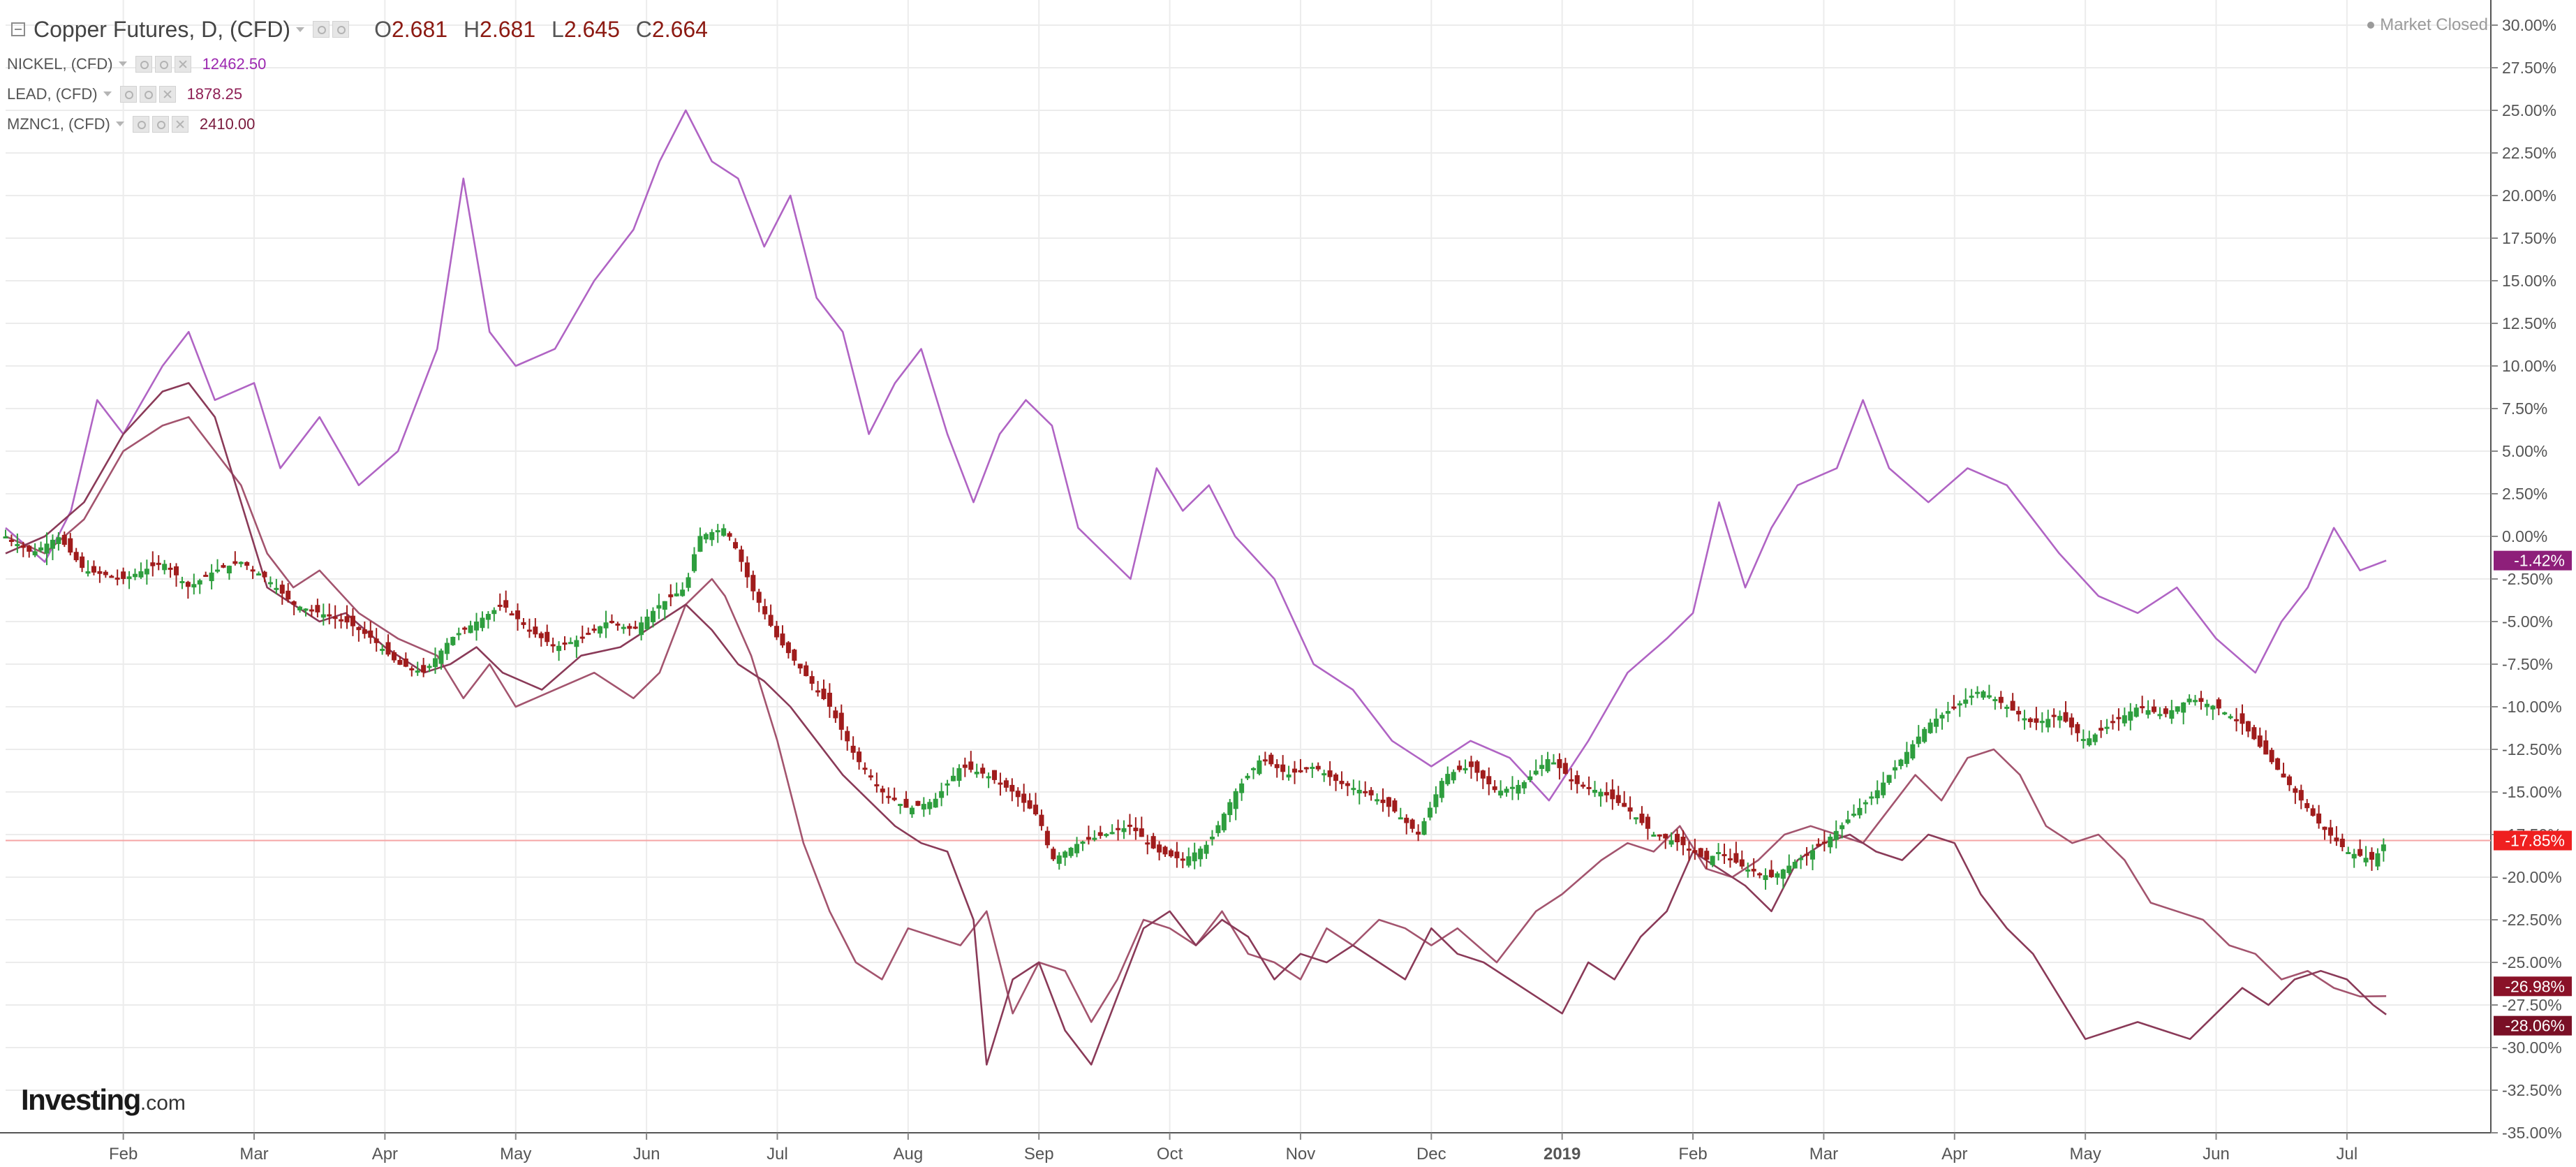 The width and height of the screenshot is (2576, 1167). What do you see at coordinates (60, 63) in the screenshot?
I see `compare-symbol-label: NICKEL, (CFD)` at bounding box center [60, 63].